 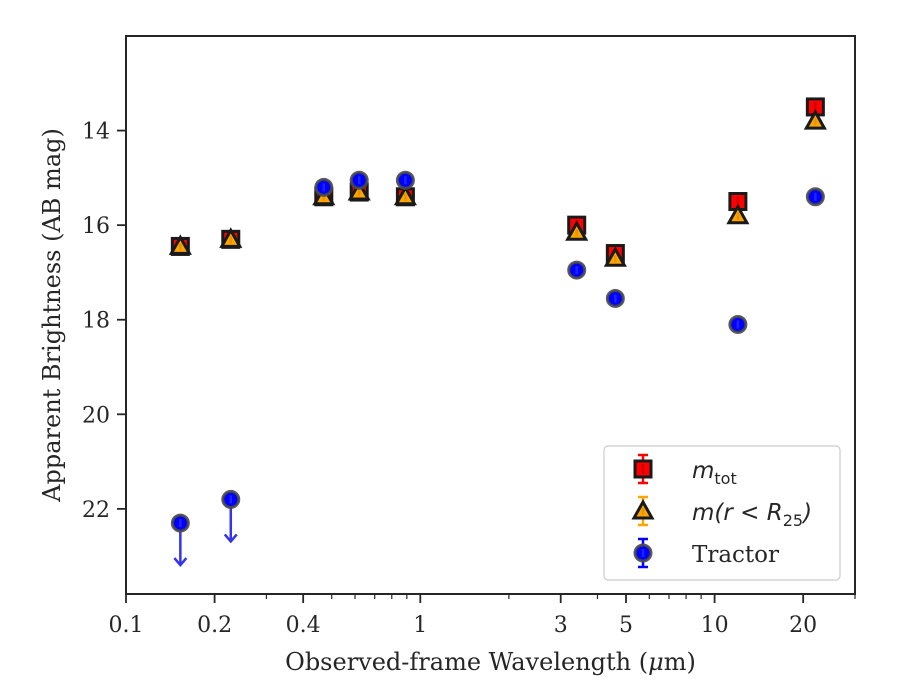 I want to click on y-tick-label: 14, so click(x=96, y=132).